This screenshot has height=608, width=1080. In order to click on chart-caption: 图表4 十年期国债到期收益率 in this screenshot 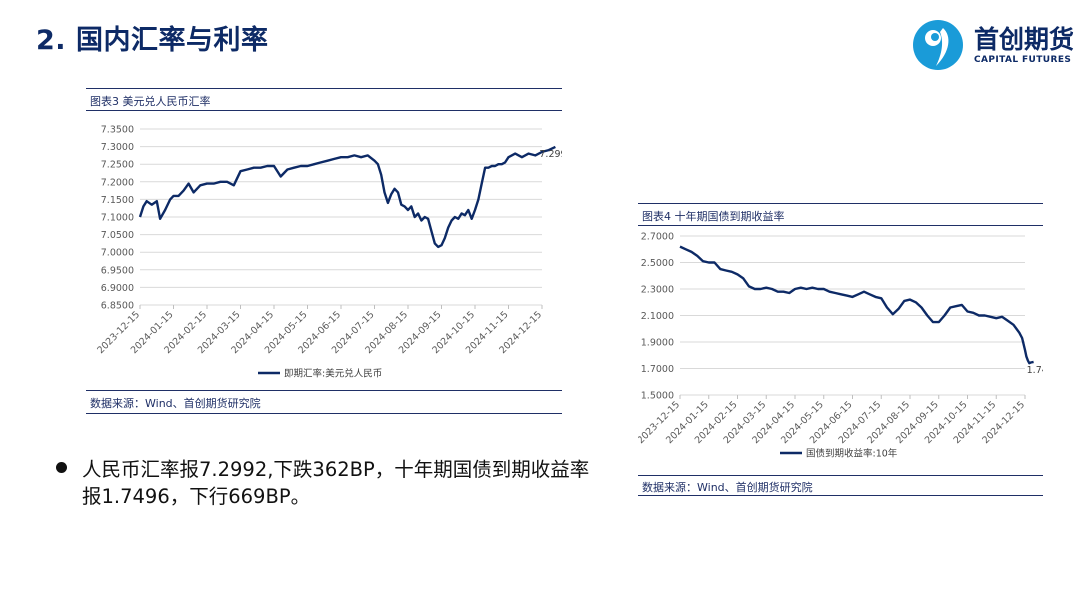, I will do `click(713, 216)`.